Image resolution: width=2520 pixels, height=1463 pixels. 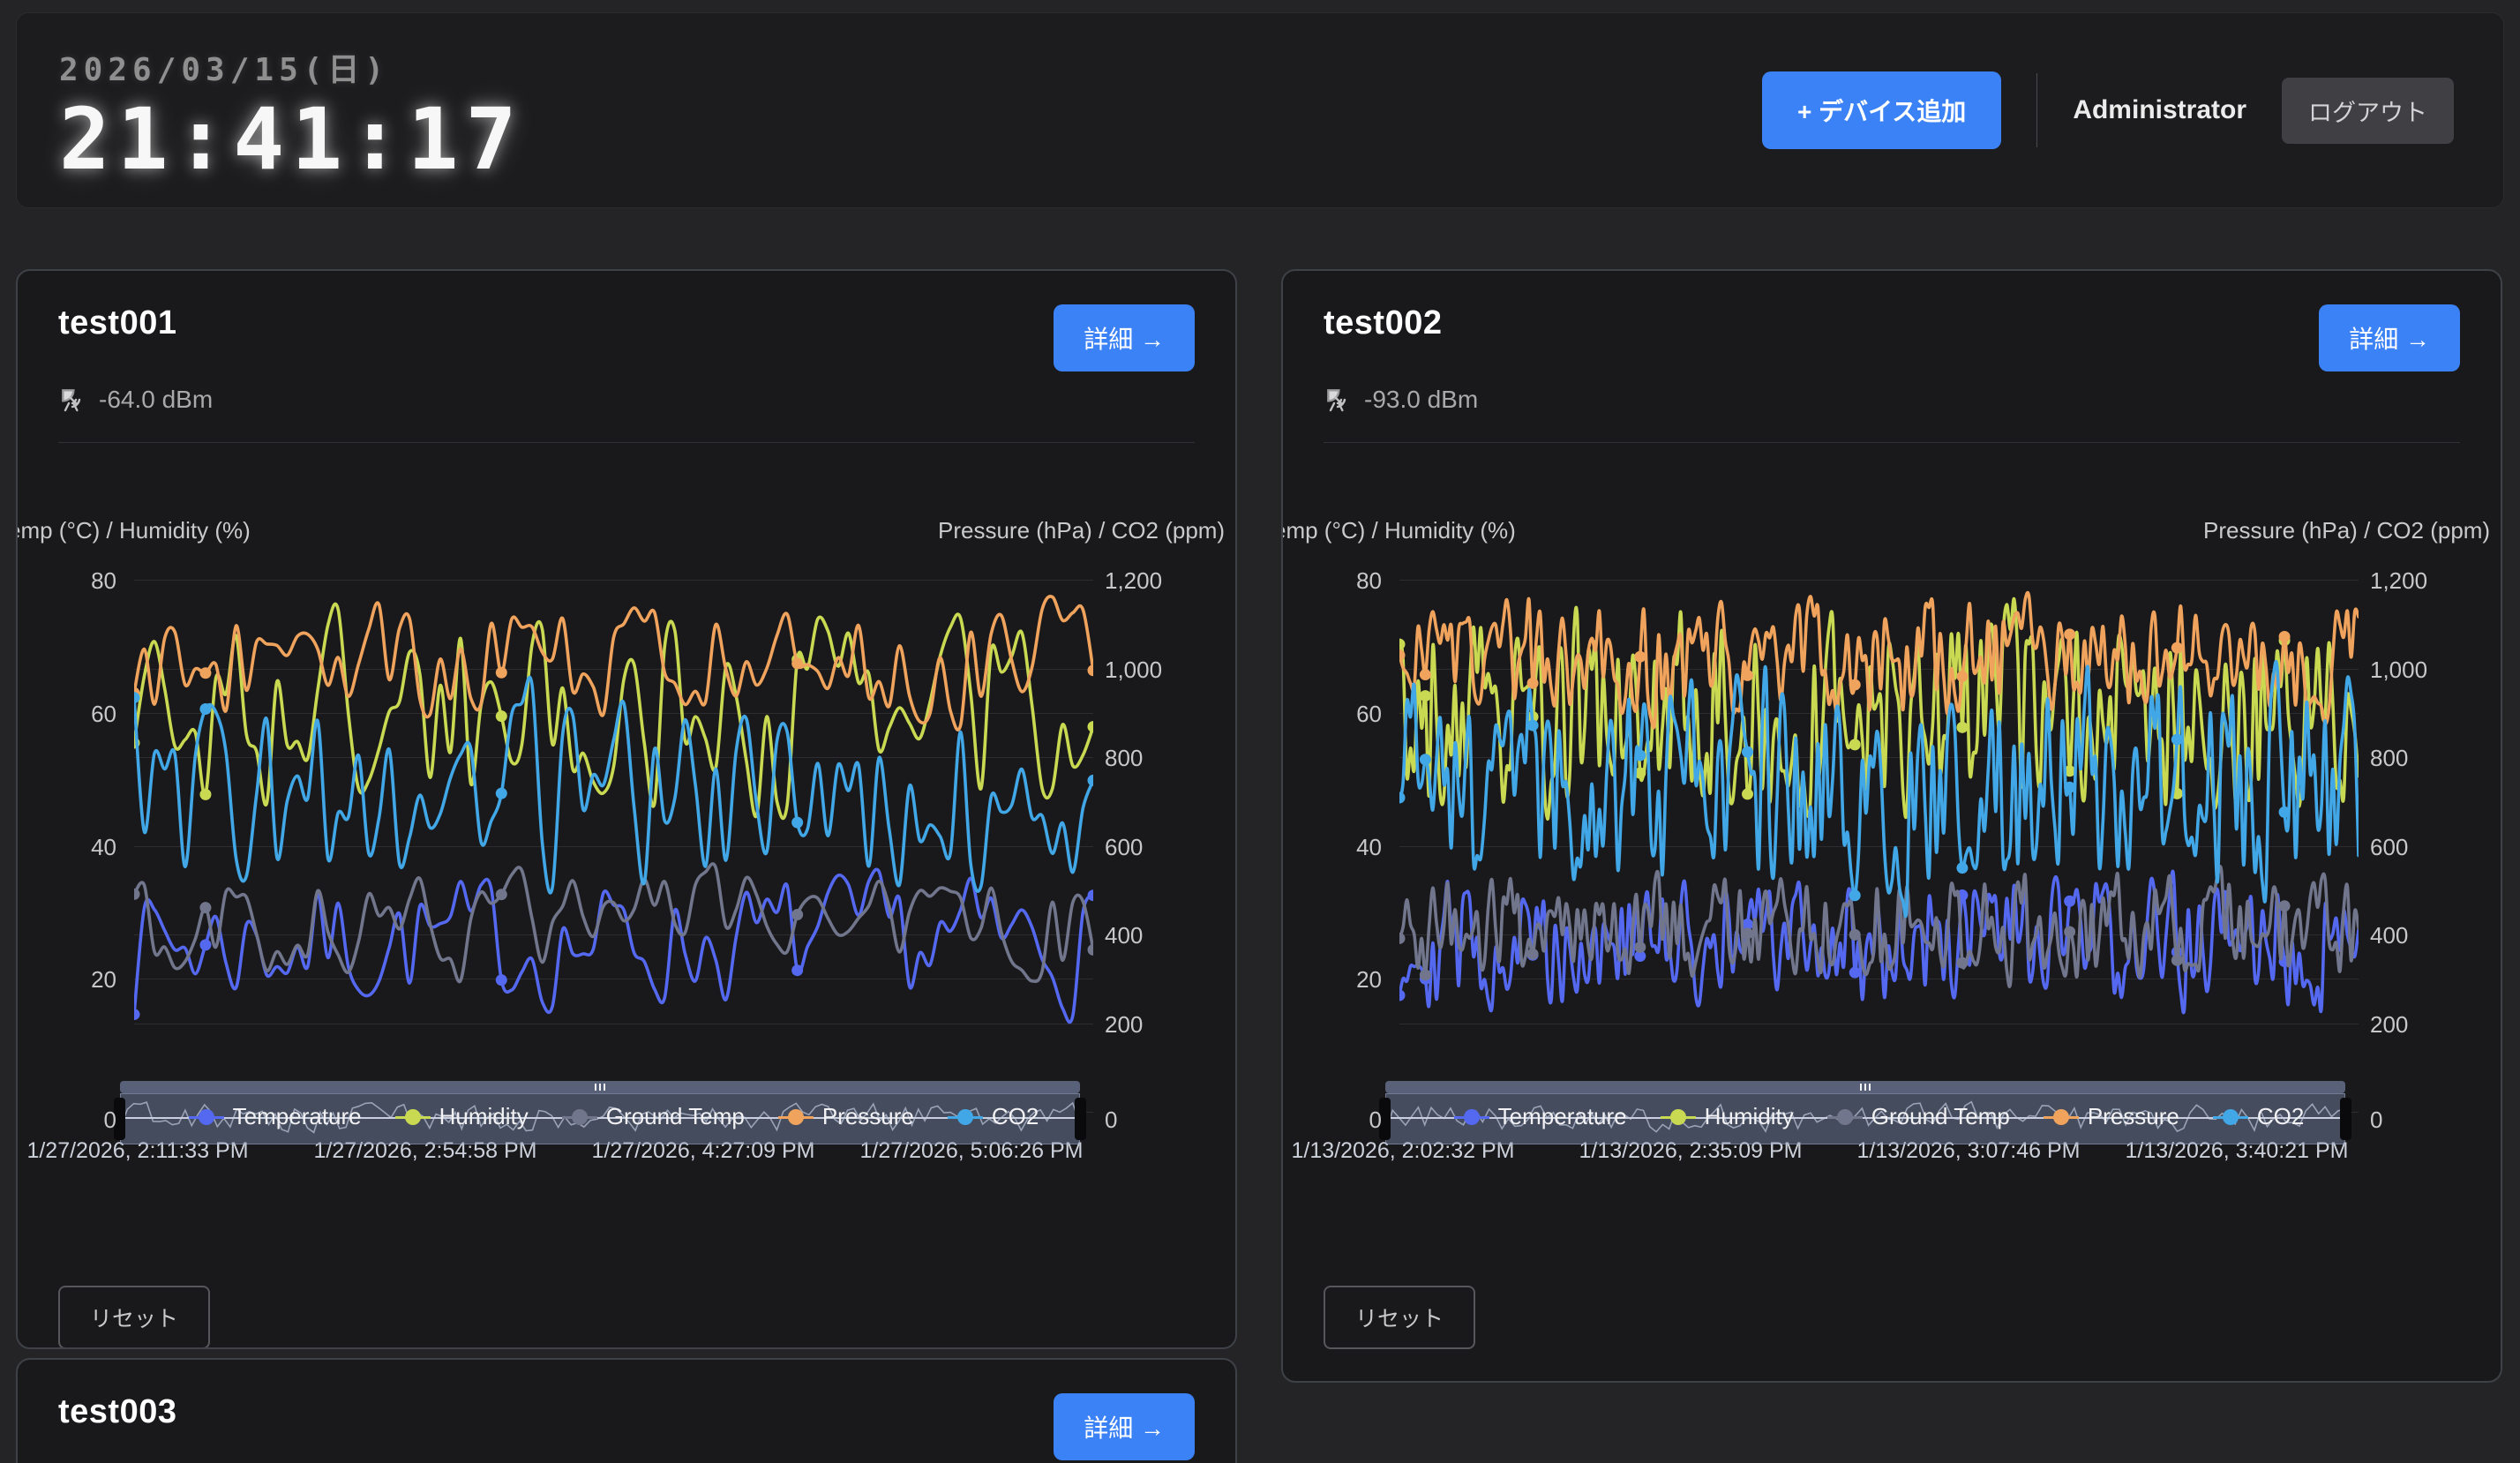 I want to click on y-axis-right-title: Pressure (hPa) / CO2 (ppm), so click(x=1082, y=531).